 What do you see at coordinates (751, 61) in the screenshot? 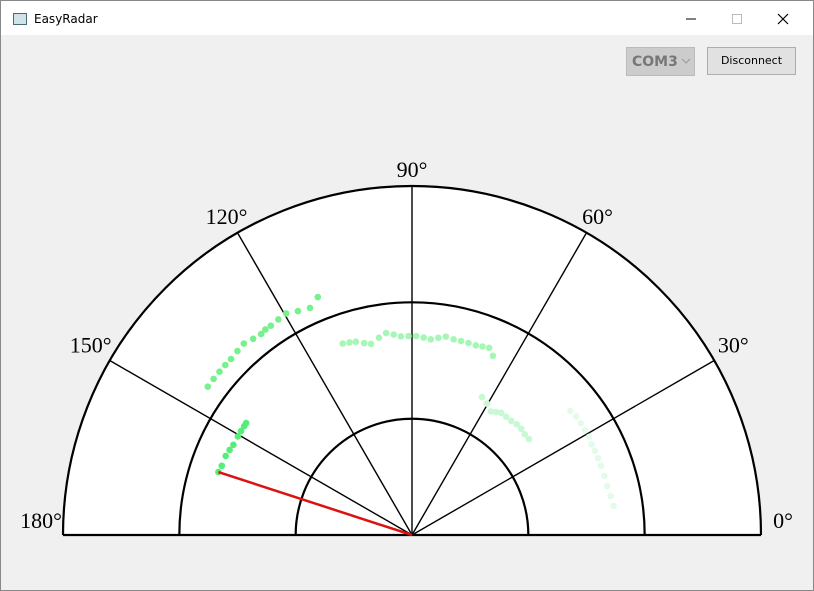
I see `disconnect-button: Disconnect` at bounding box center [751, 61].